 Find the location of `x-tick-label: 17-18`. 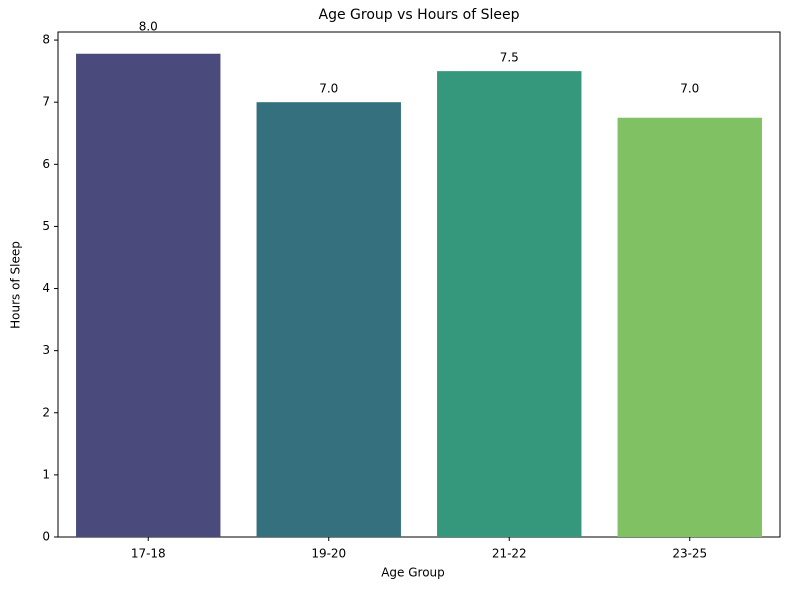

x-tick-label: 17-18 is located at coordinates (148, 554).